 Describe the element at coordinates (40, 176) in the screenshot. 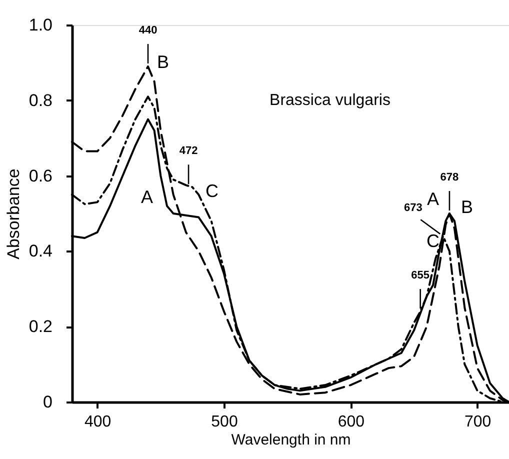

I see `y-tick-label: 0.6` at that location.